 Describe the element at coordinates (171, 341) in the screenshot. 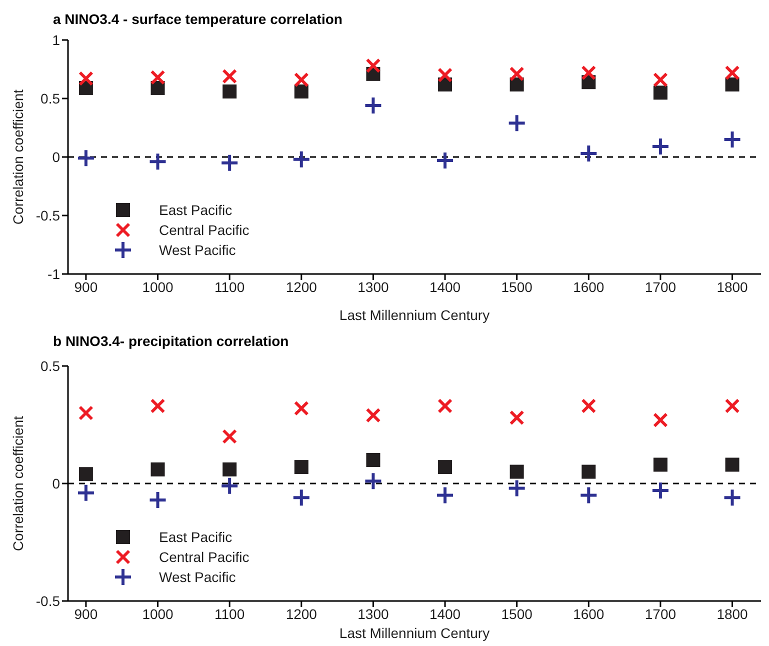

I see `chart-title: b NINO3.4- precipitation correlation` at that location.